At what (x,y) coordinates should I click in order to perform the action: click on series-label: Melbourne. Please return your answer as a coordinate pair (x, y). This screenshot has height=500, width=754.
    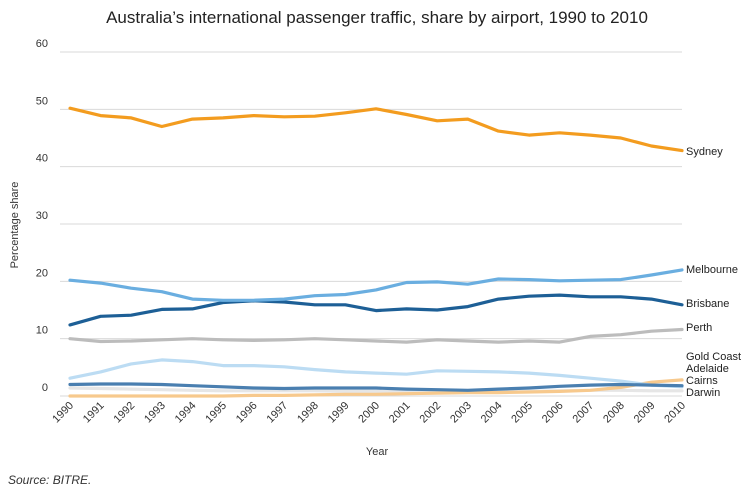
    Looking at the image, I should click on (712, 270).